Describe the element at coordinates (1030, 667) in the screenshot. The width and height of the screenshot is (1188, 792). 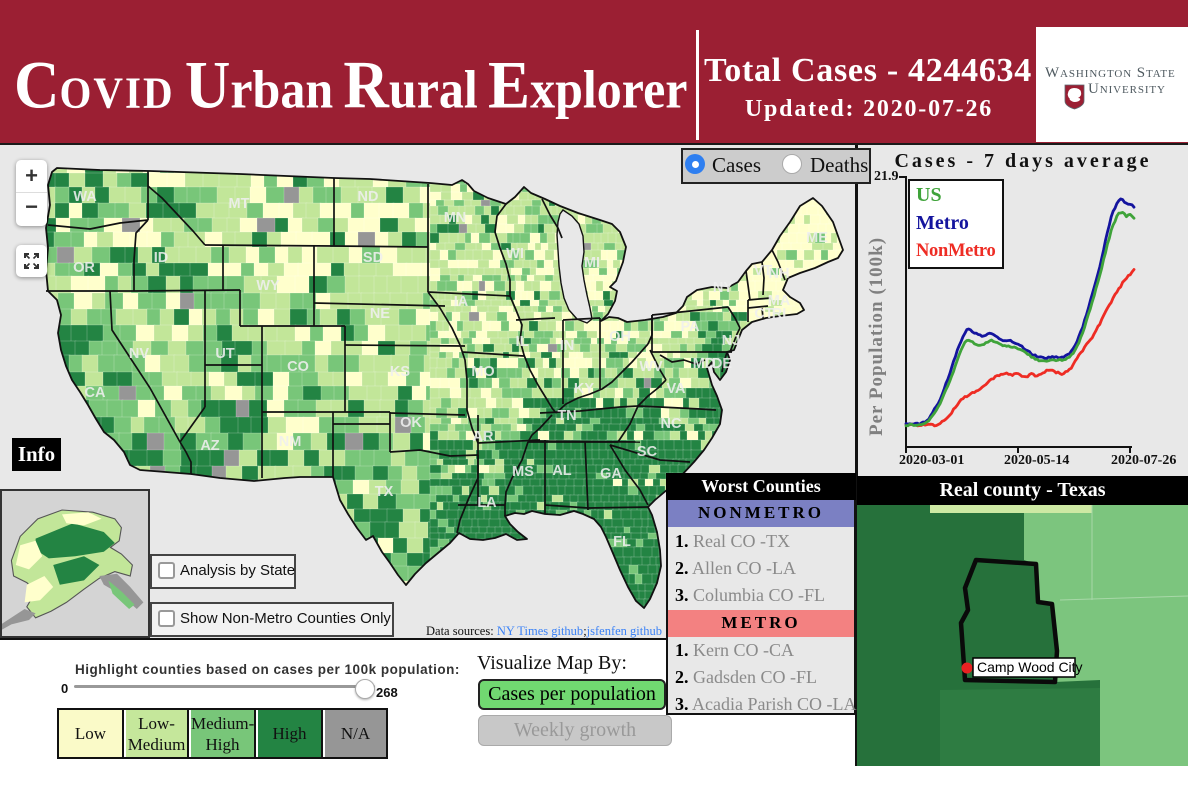
I see `svg-text: Camp Wood City` at that location.